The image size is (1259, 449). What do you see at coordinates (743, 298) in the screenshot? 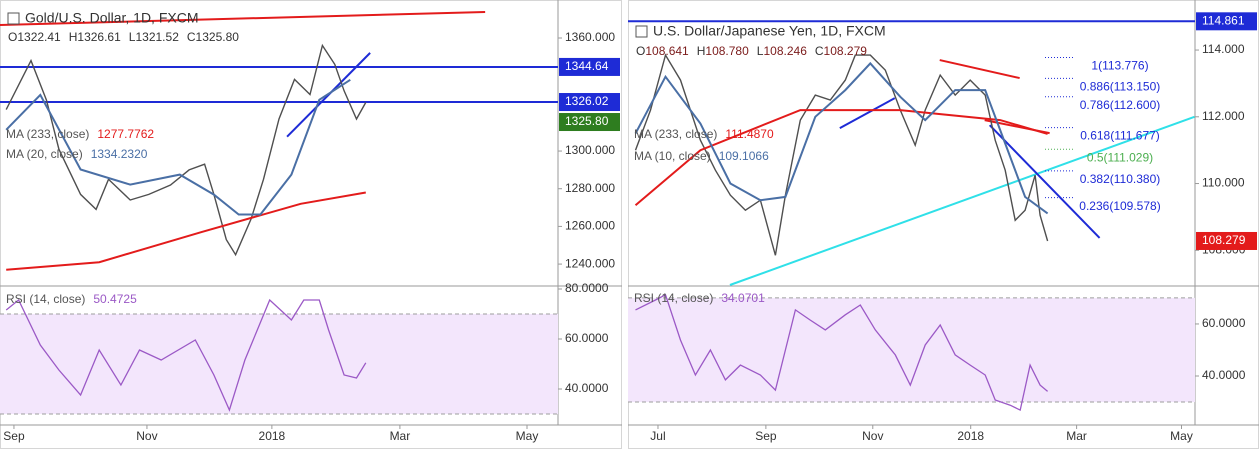
I see `rsi-value: 34.0701` at bounding box center [743, 298].